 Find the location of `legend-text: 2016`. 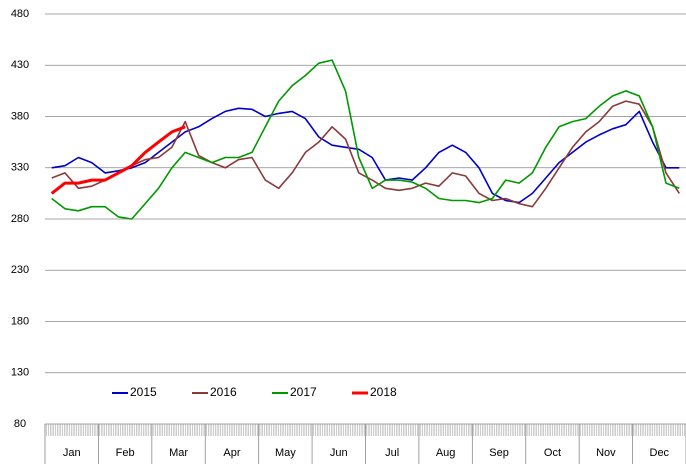

legend-text: 2016 is located at coordinates (223, 392).